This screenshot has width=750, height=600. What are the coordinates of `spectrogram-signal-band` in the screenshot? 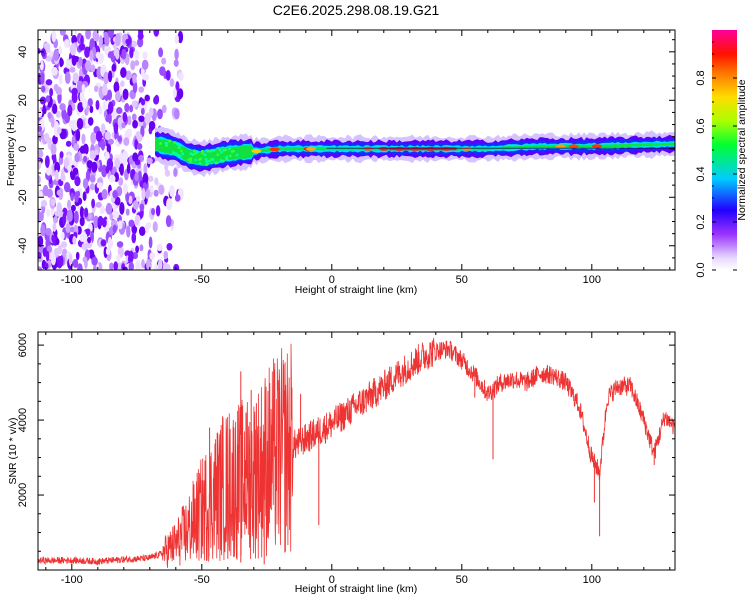 It's located at (415, 152).